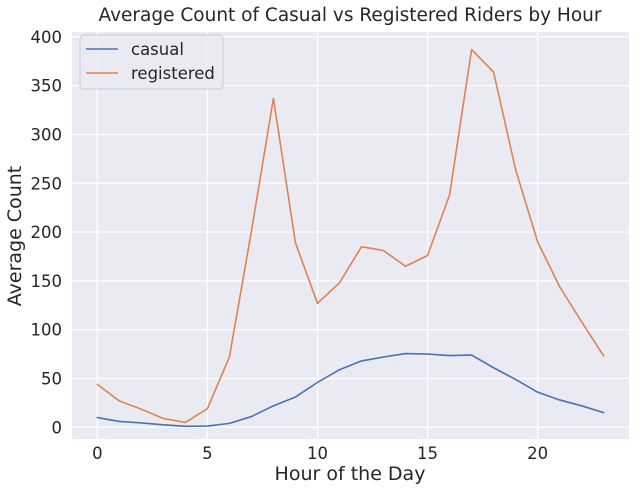 This screenshot has height=491, width=641. I want to click on x-tick-label: 5, so click(207, 453).